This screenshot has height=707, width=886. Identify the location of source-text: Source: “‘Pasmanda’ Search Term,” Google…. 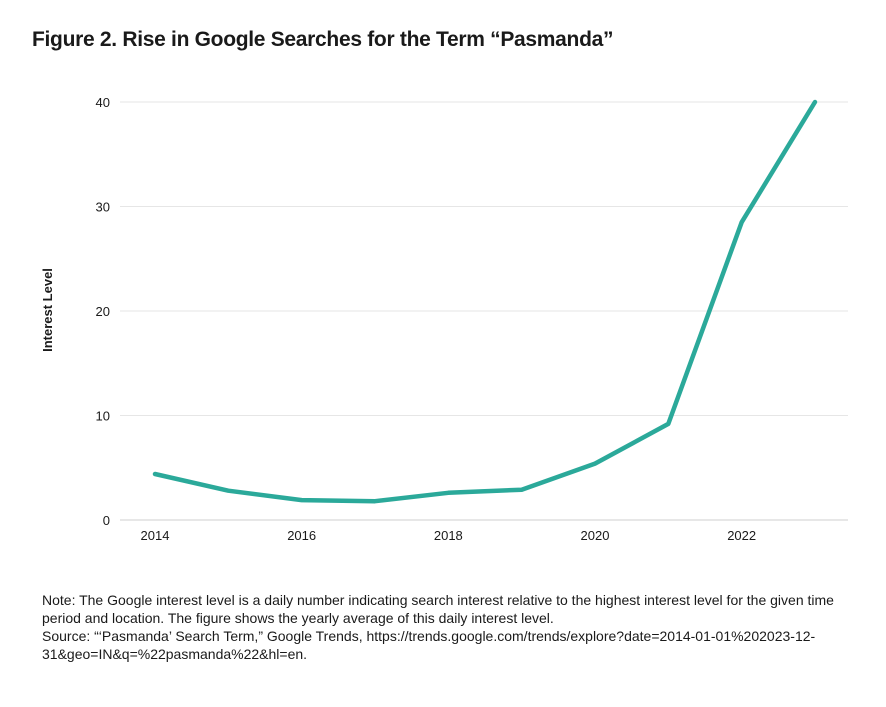
(429, 645).